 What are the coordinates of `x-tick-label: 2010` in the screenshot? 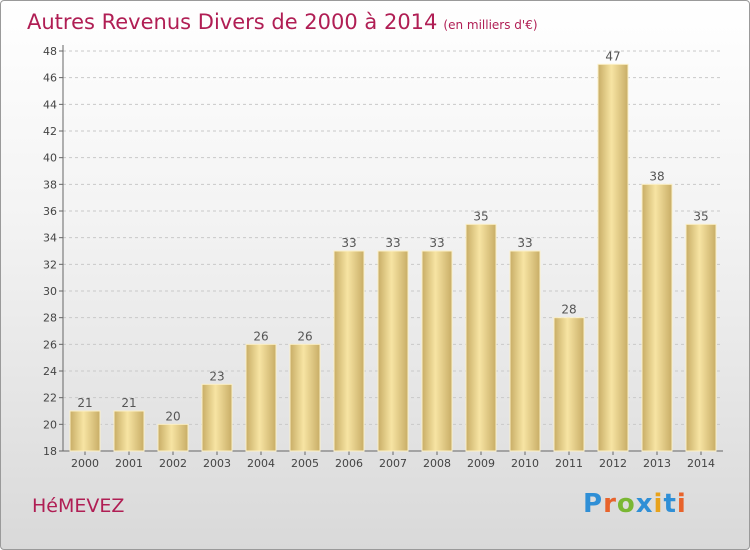 It's located at (525, 463).